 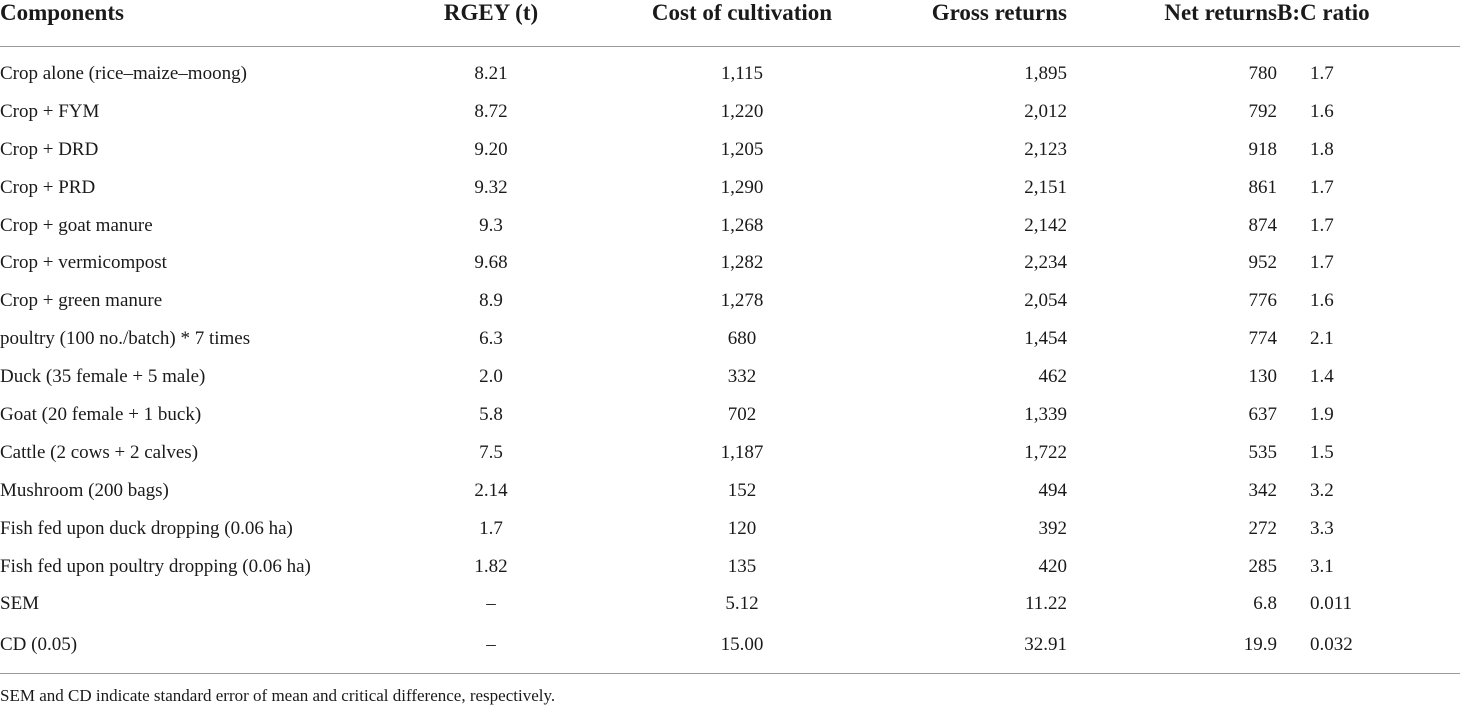 I want to click on cell-cost: 1,278, so click(x=742, y=301).